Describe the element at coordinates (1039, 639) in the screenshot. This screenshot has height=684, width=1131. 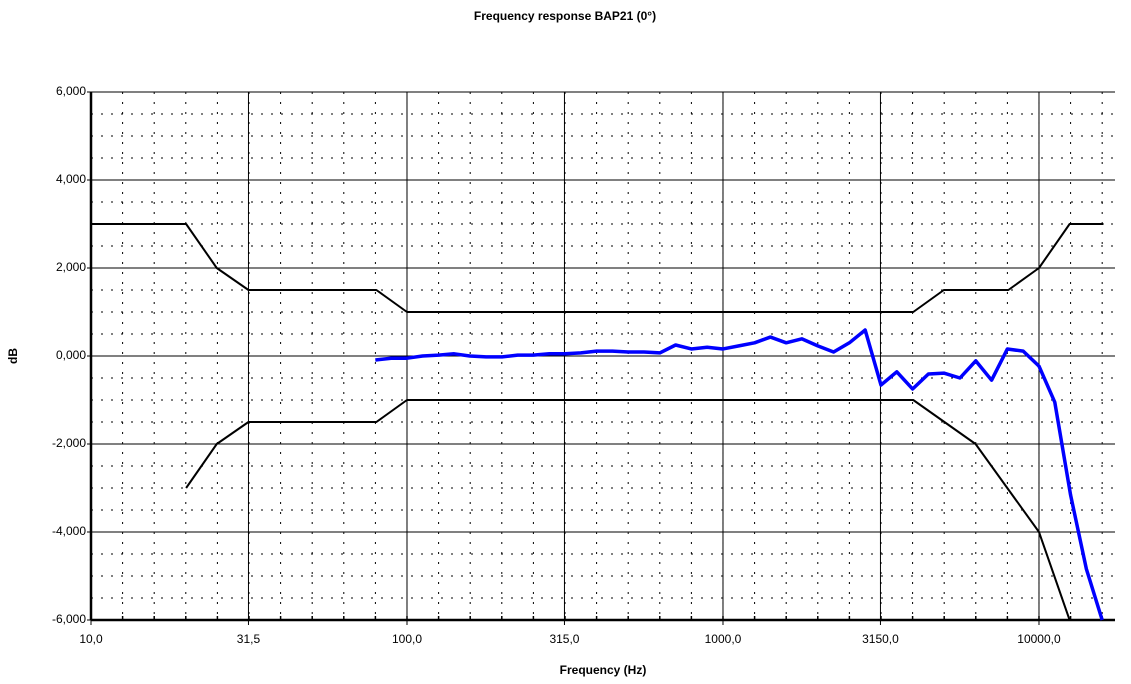
I see `x-tick-label: 10000,0` at that location.